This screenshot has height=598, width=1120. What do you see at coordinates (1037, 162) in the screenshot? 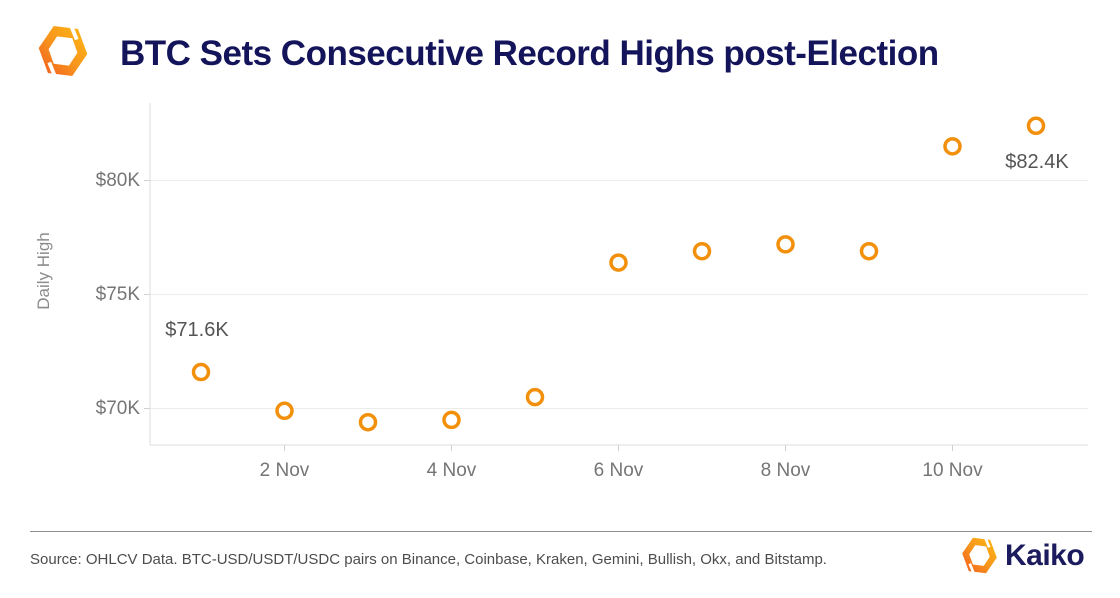
I see `annotation-label: $82.4K` at bounding box center [1037, 162].